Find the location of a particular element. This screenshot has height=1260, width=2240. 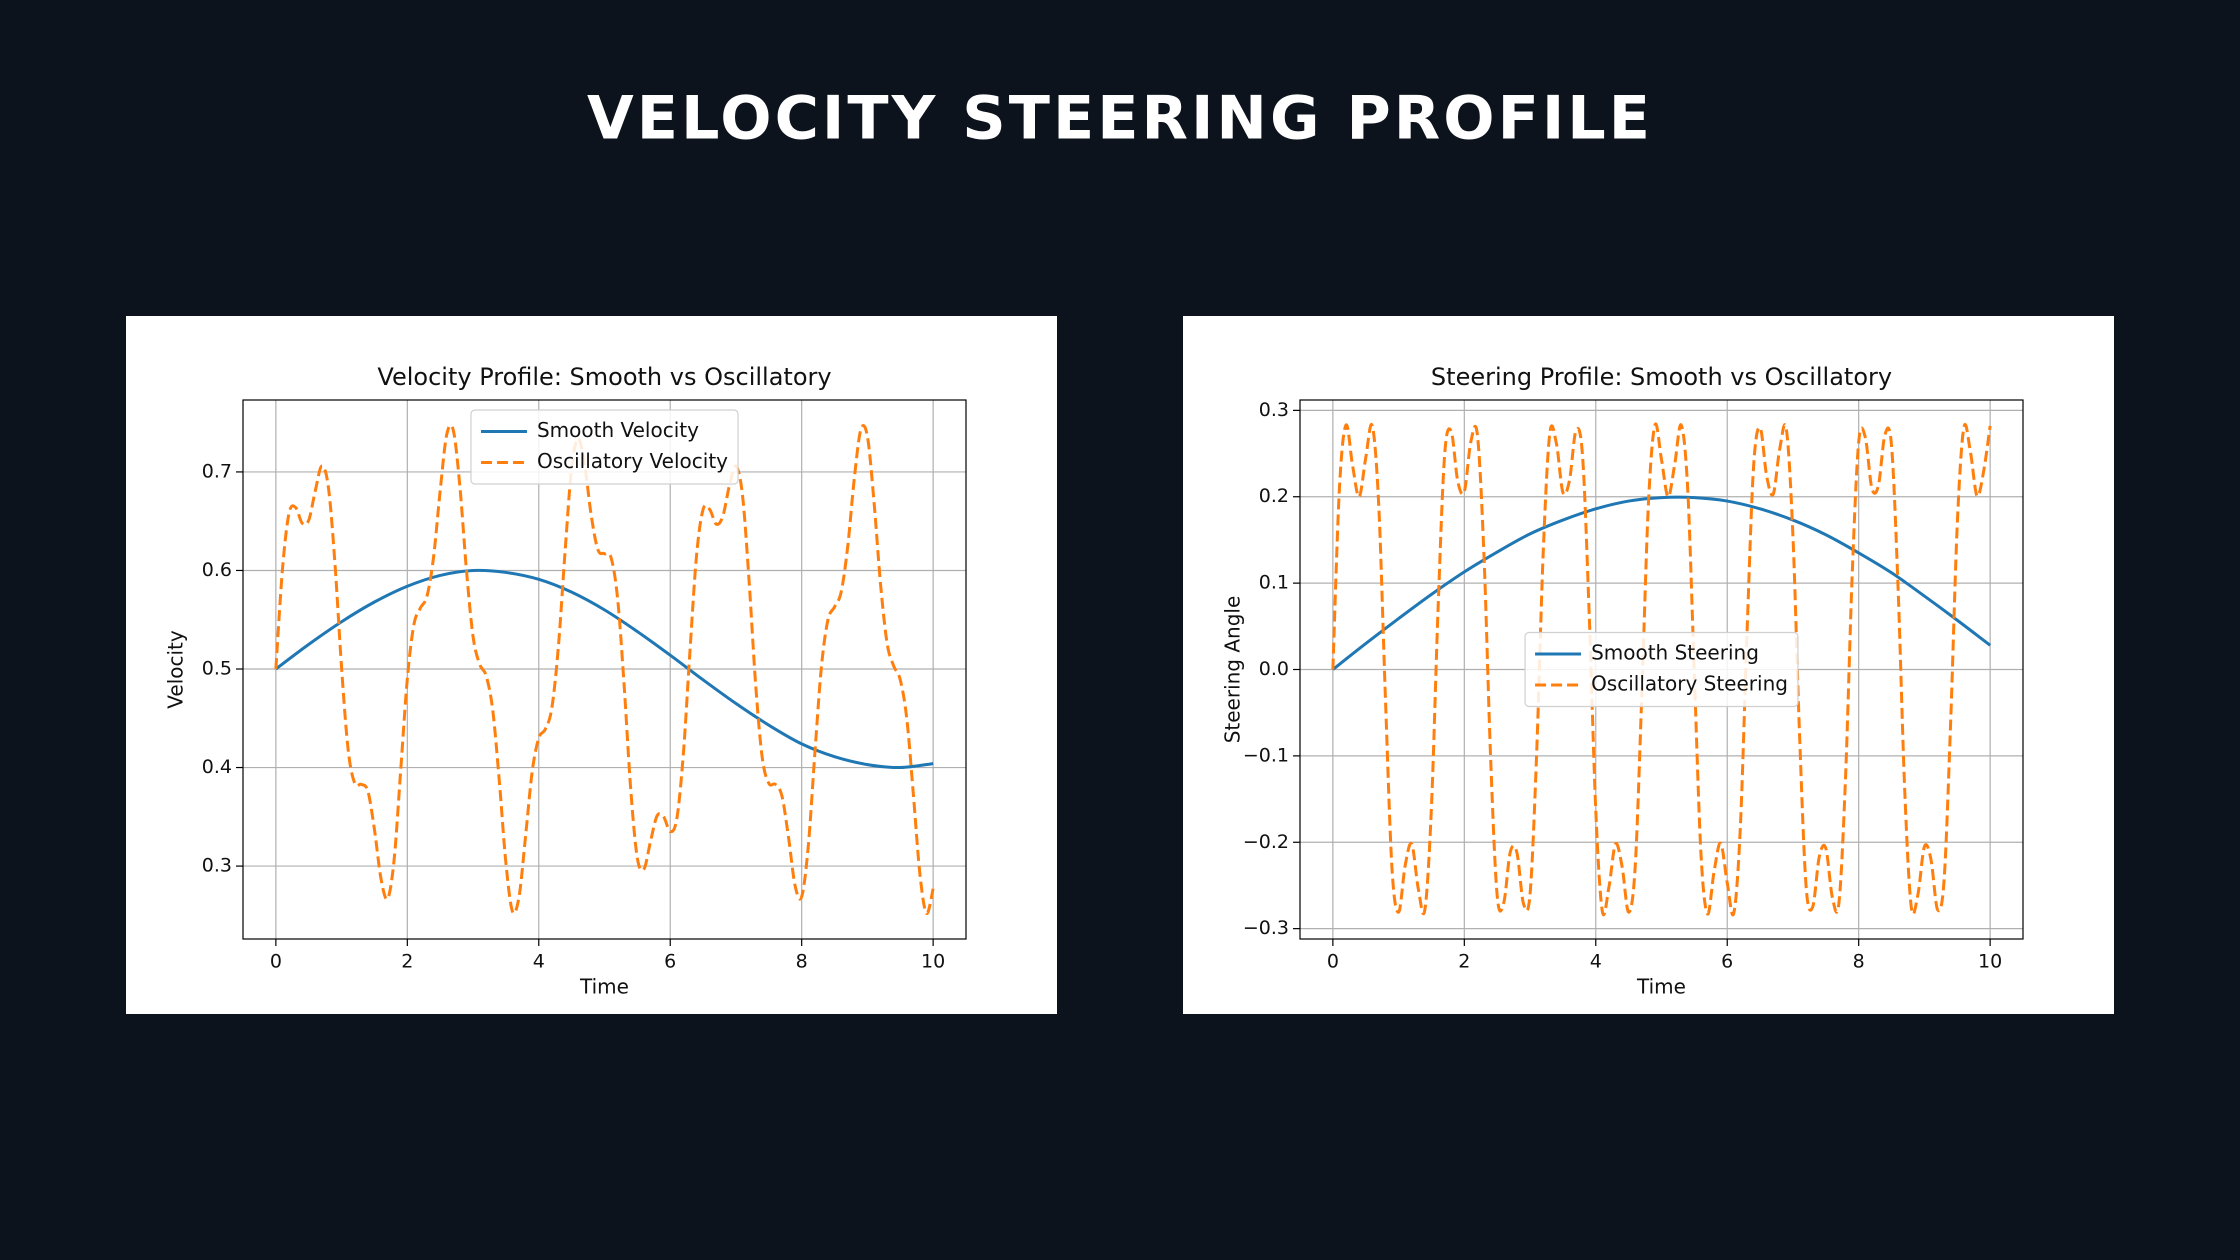

chart-title: Velocity Profile: Smooth vs Oscillatory is located at coordinates (604, 377).